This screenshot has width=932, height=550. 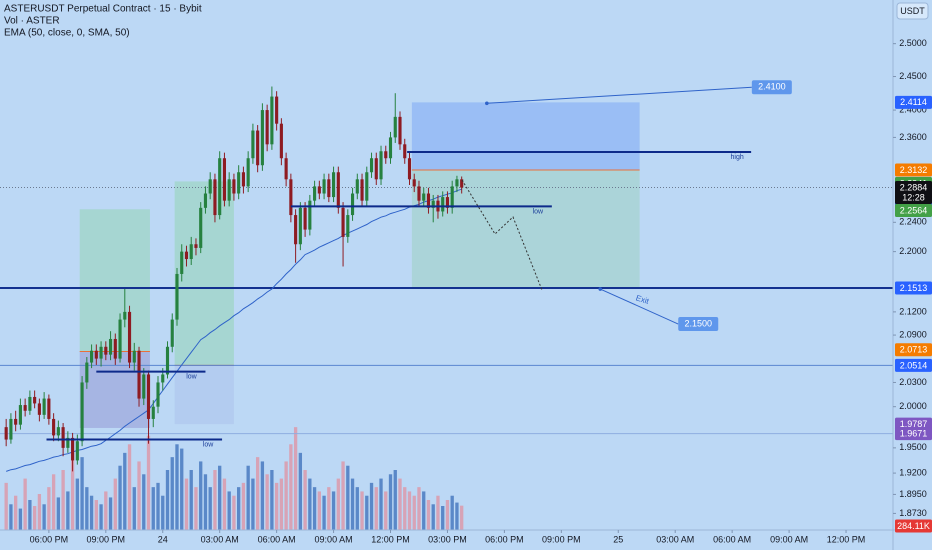 I want to click on current-price-tag: 2.2884, so click(x=914, y=187).